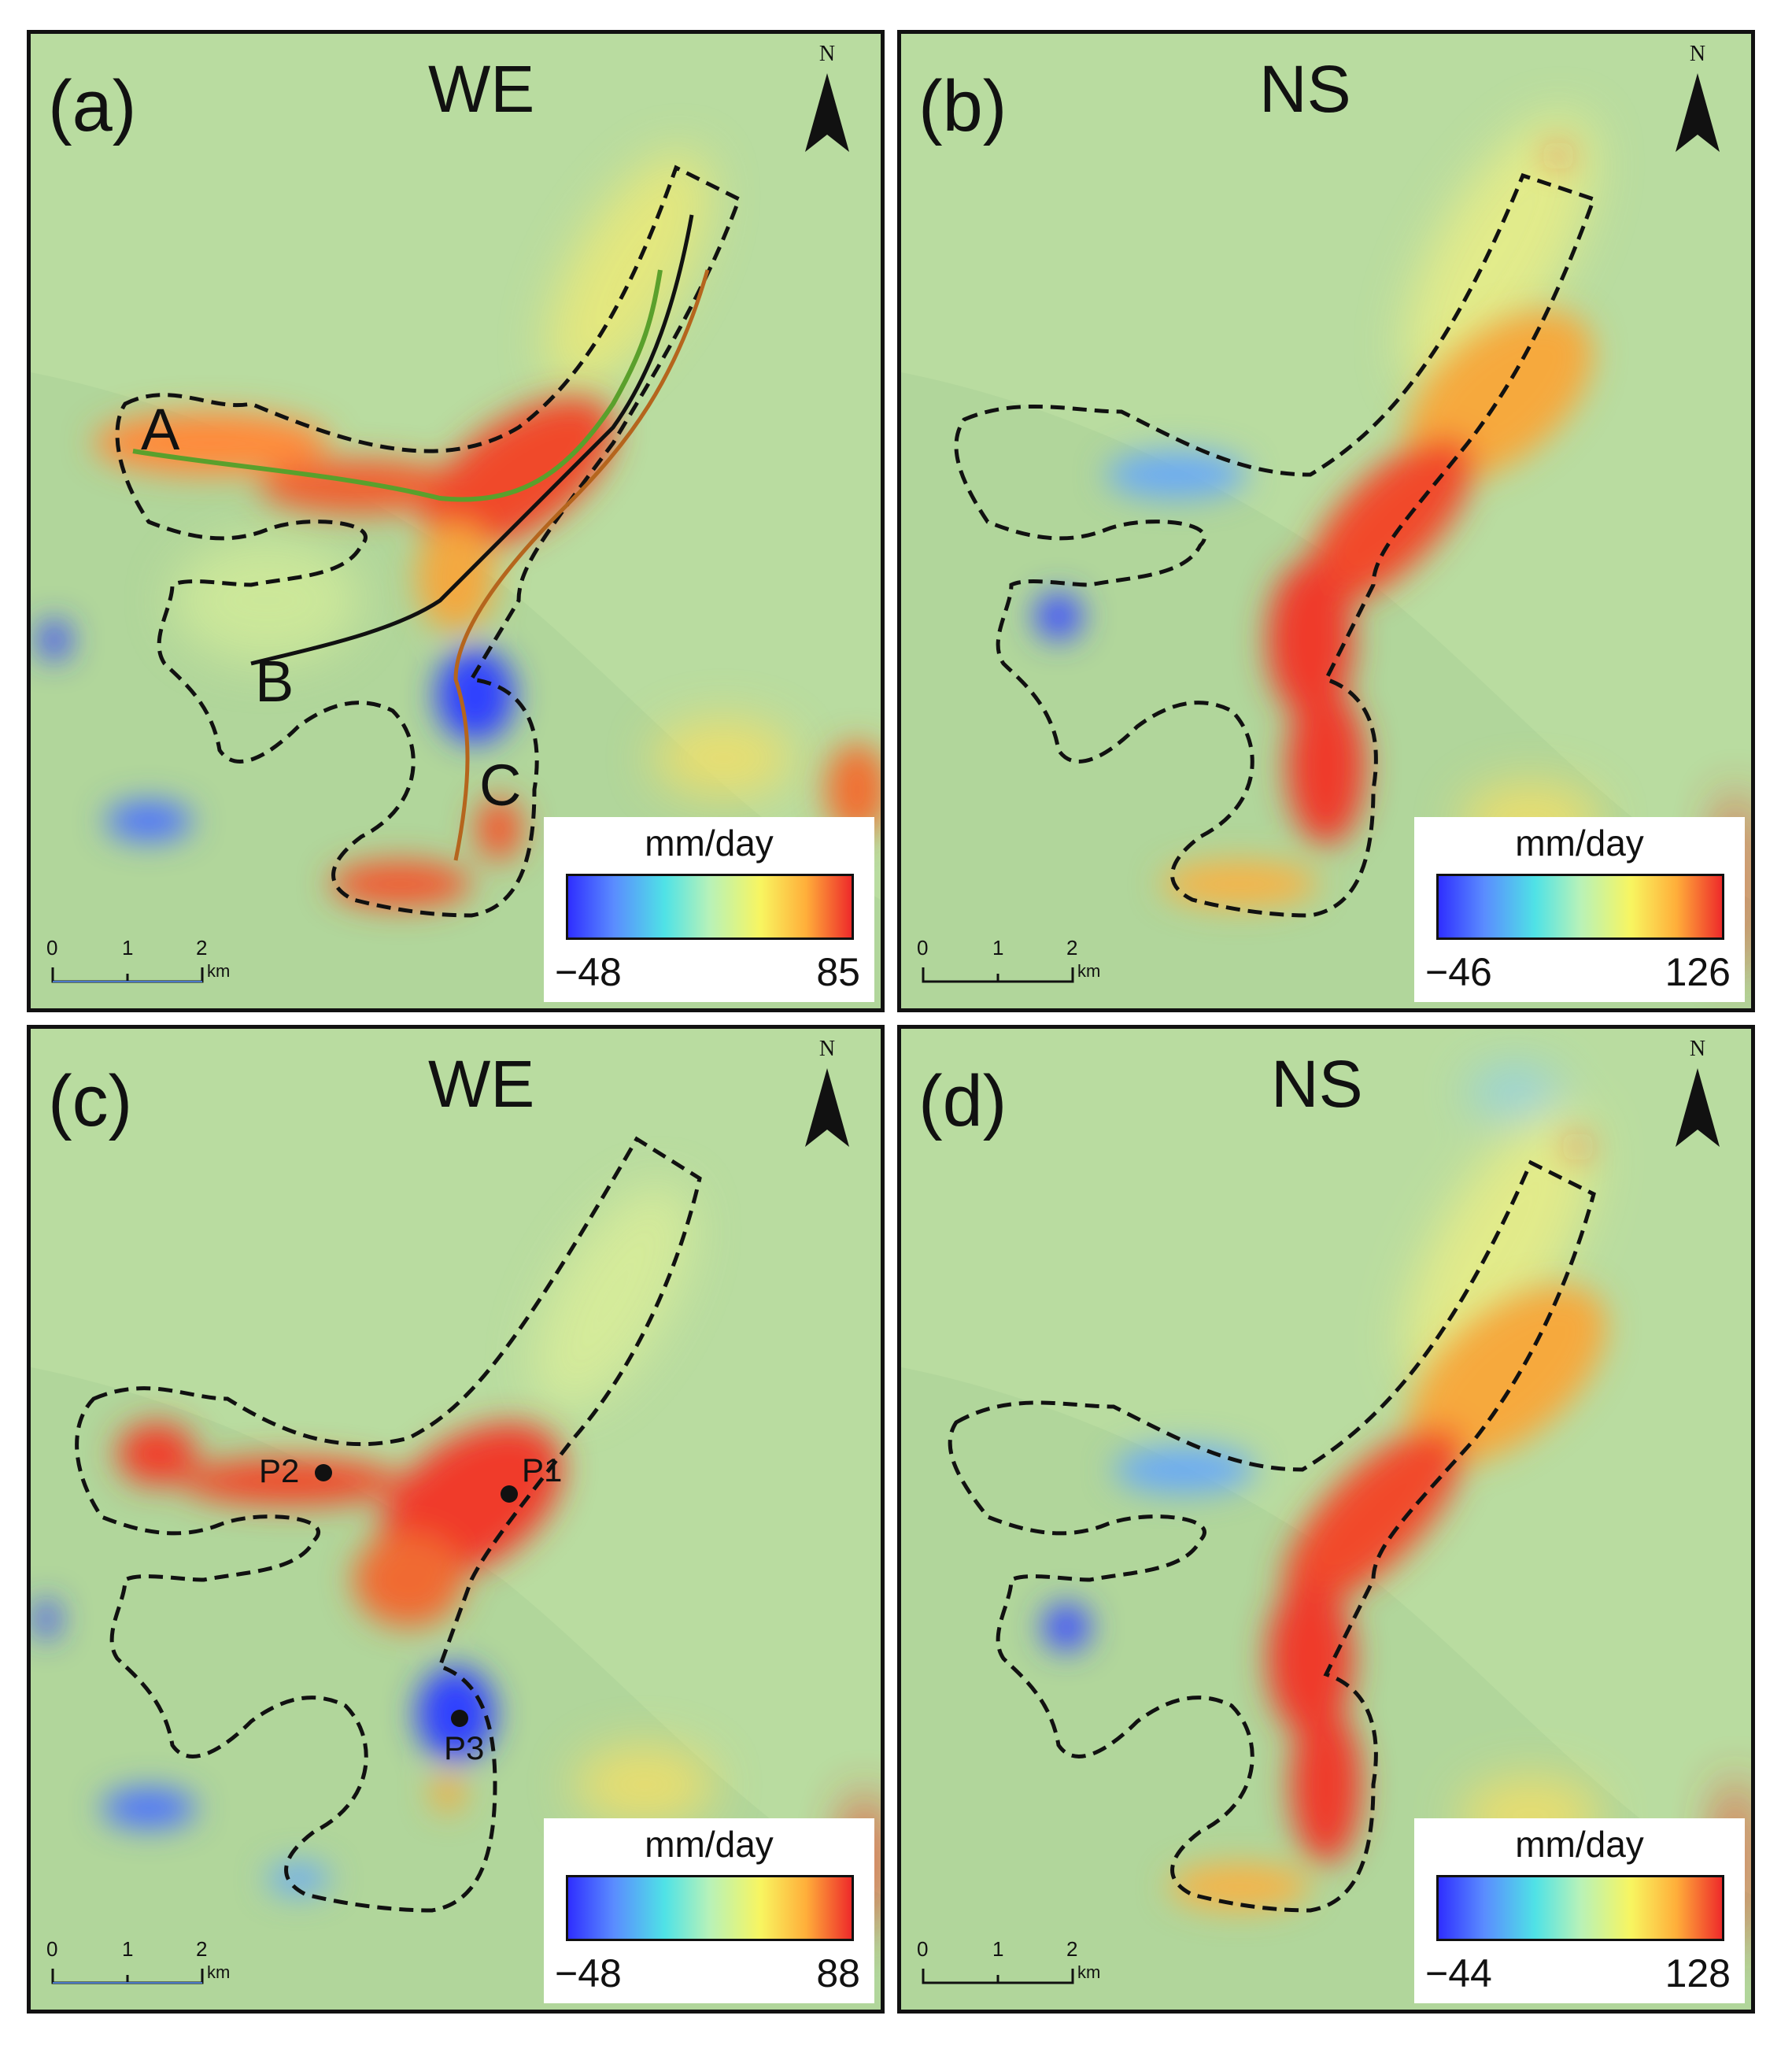 This screenshot has width=1792, height=2045. I want to click on marker-b-label: B, so click(274, 681).